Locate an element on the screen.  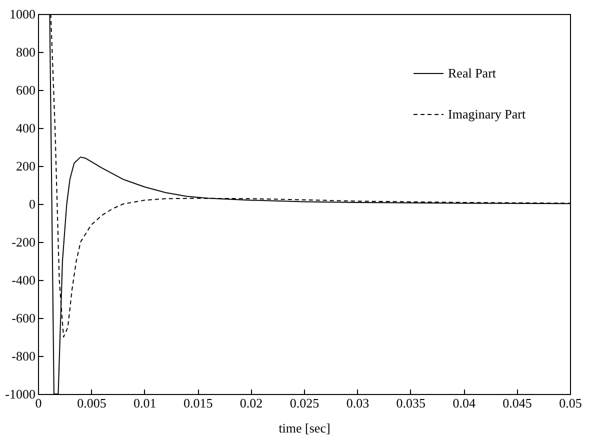
y-tick-label: -200 is located at coordinates (24, 242).